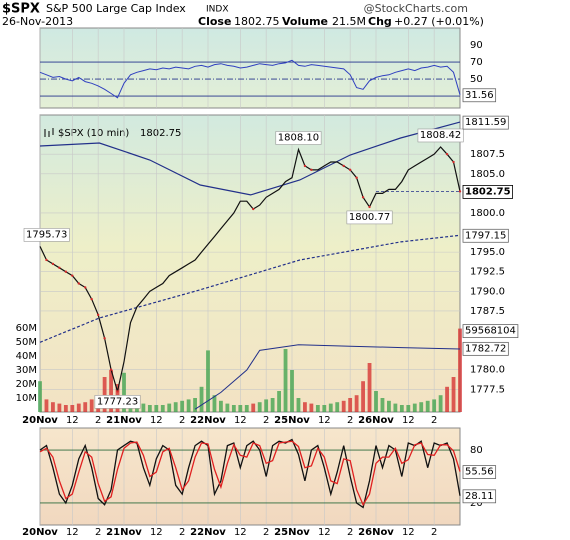  Describe the element at coordinates (160, 133) in the screenshot. I see `legend-value: 1802.75` at that location.